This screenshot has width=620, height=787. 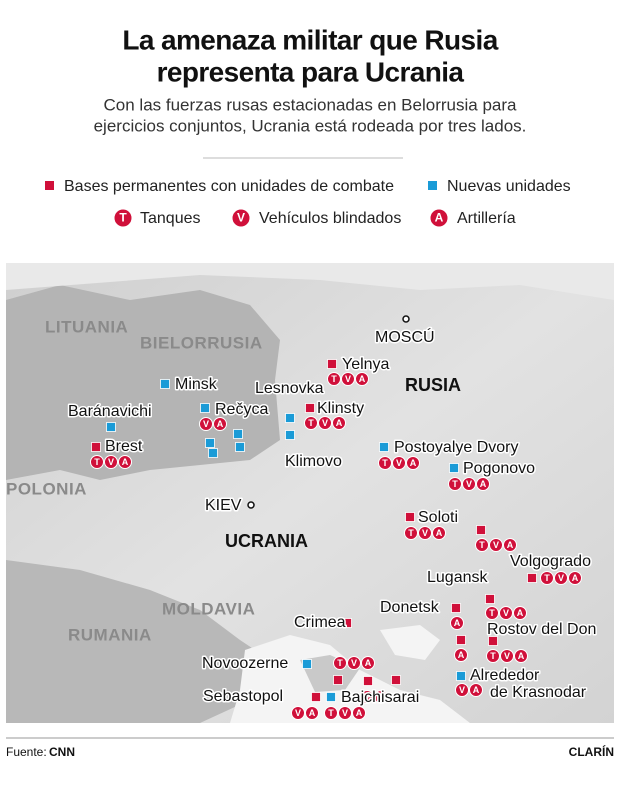 What do you see at coordinates (251, 505) in the screenshot?
I see `city-dot` at bounding box center [251, 505].